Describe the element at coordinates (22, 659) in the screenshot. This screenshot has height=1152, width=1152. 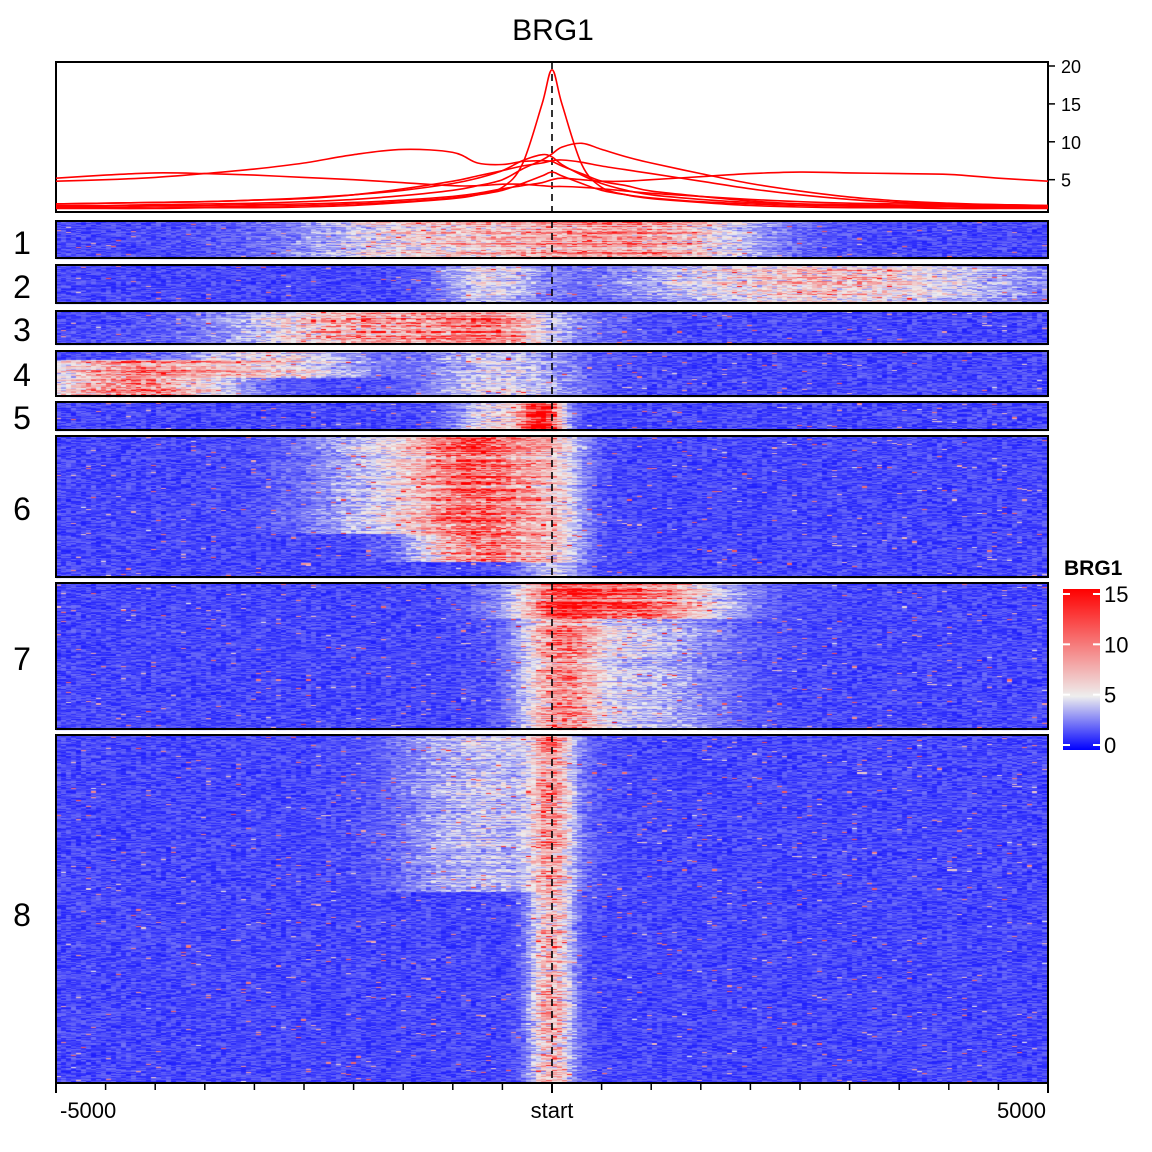
I see `cluster-label-7: 7` at that location.